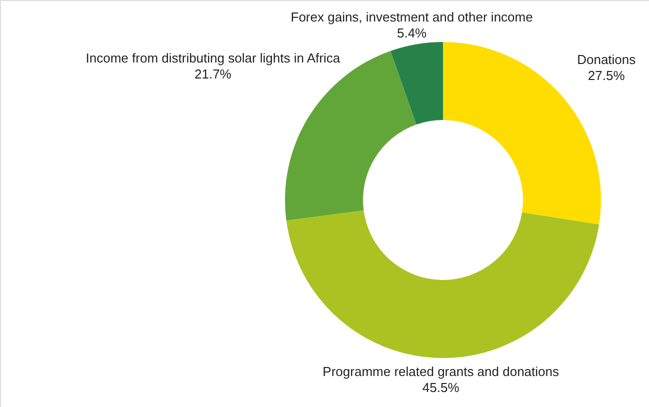 Image resolution: width=649 pixels, height=407 pixels. I want to click on data-label: 27.5%, so click(607, 76).